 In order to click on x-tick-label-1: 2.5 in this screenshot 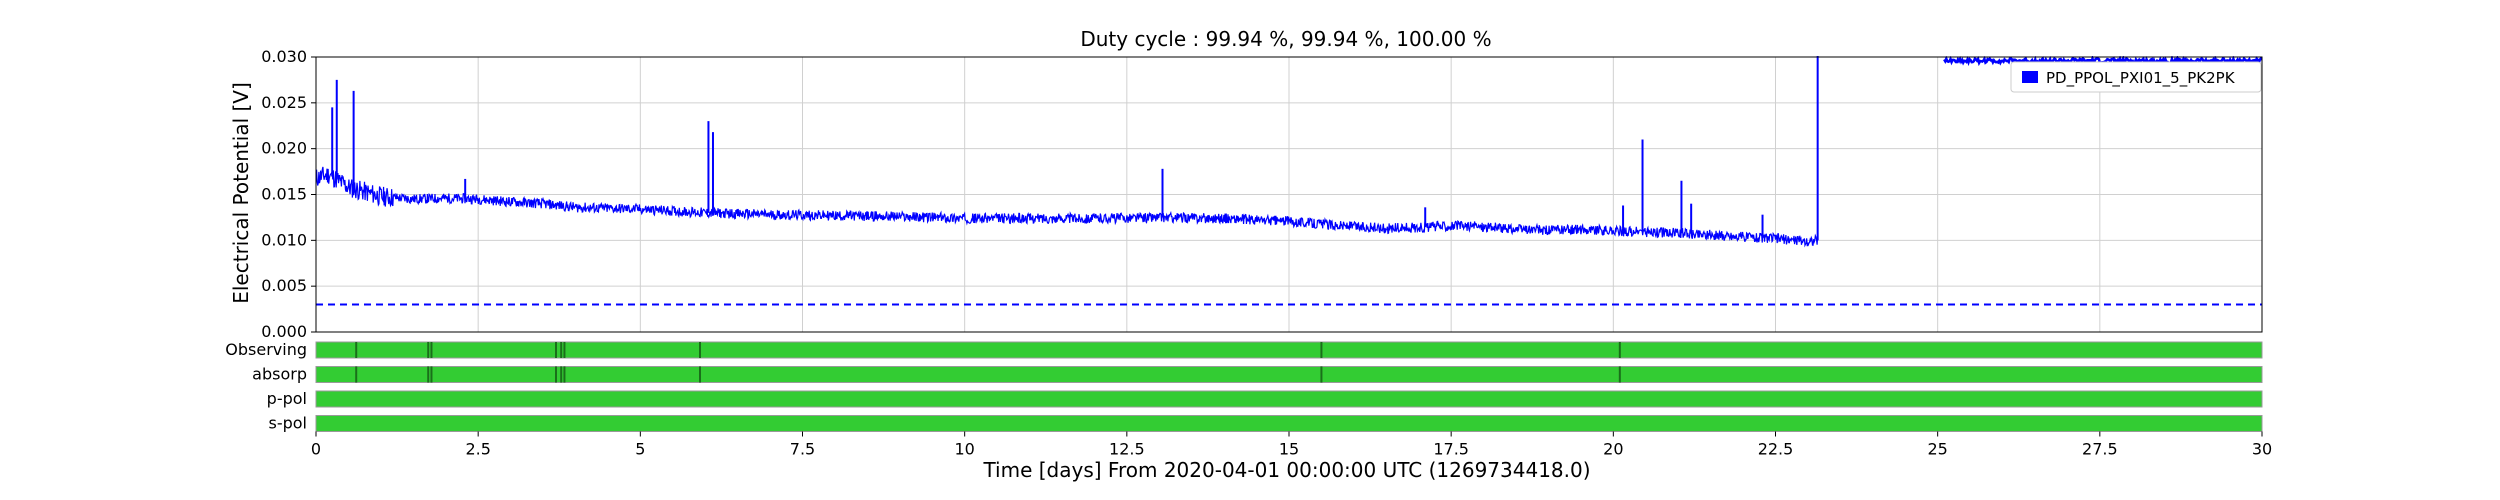, I will do `click(477, 449)`.